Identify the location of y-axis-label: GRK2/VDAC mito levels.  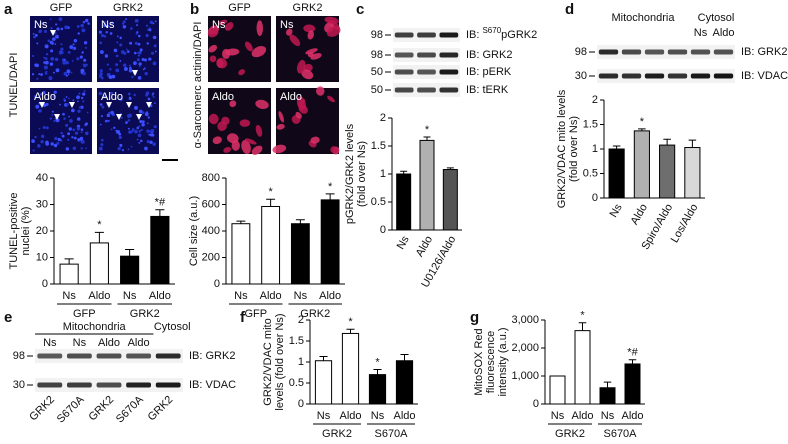
(562, 148).